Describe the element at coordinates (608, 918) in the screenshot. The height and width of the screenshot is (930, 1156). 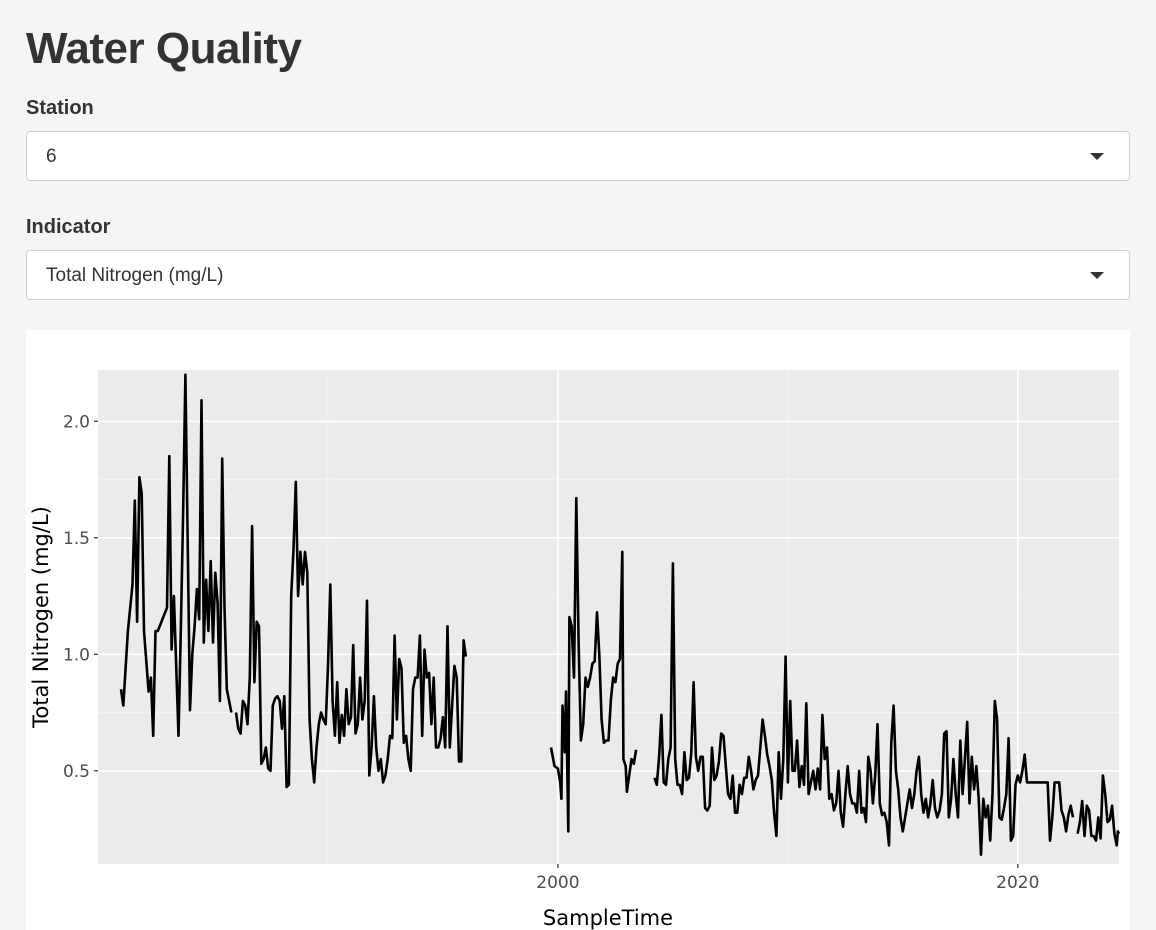
I see `x-axis-title: SampleTime` at that location.